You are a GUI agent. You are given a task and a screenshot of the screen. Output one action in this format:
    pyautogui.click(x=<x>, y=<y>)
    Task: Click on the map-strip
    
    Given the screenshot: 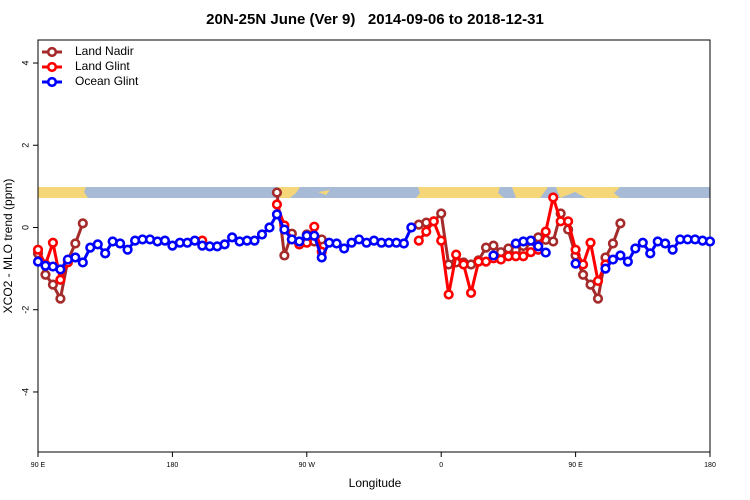 What is the action you would take?
    pyautogui.click(x=374, y=192)
    